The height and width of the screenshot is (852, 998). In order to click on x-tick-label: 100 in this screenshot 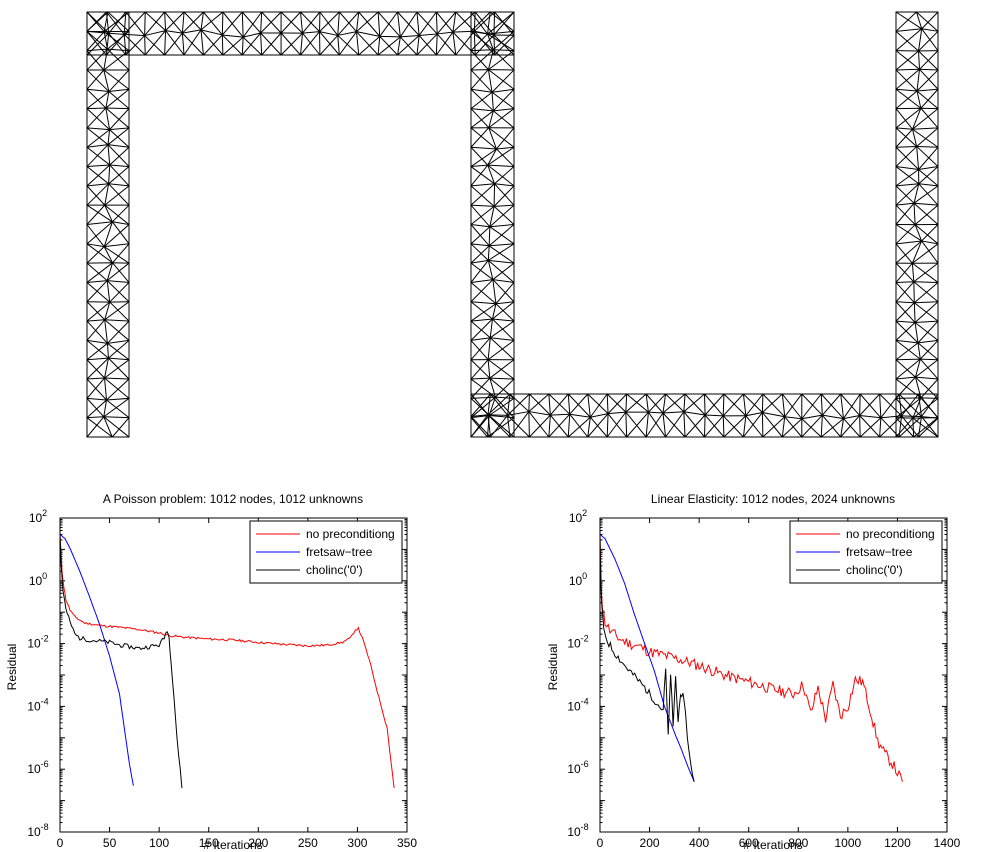, I will do `click(159, 843)`.